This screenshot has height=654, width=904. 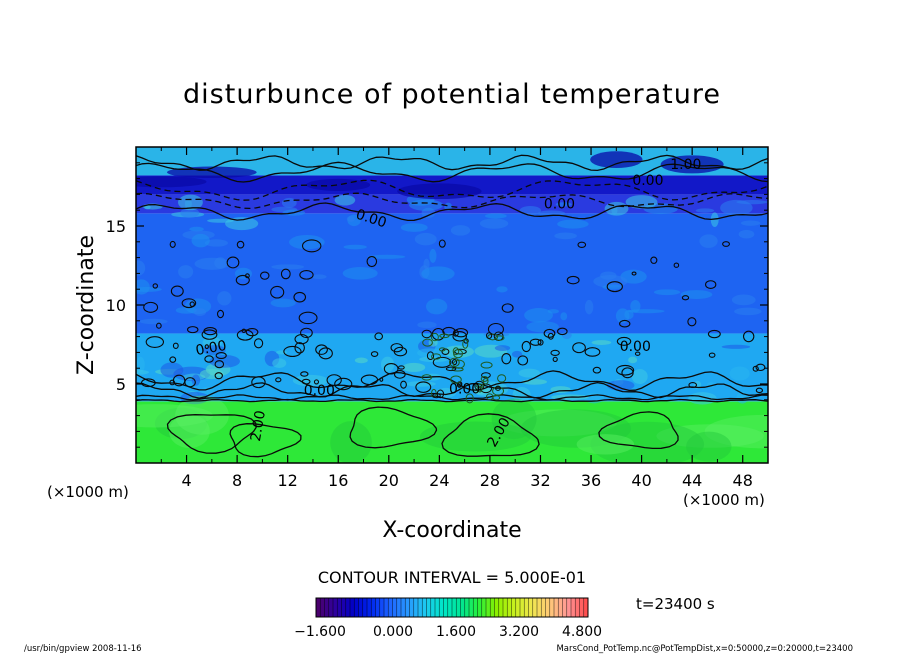 I want to click on y-axis-label: Z-coordinate, so click(x=86, y=305).